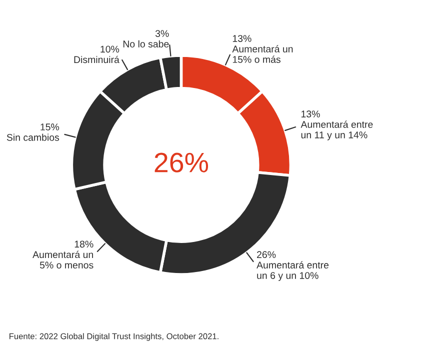  I want to click on data-label: 15%, so click(50, 127).